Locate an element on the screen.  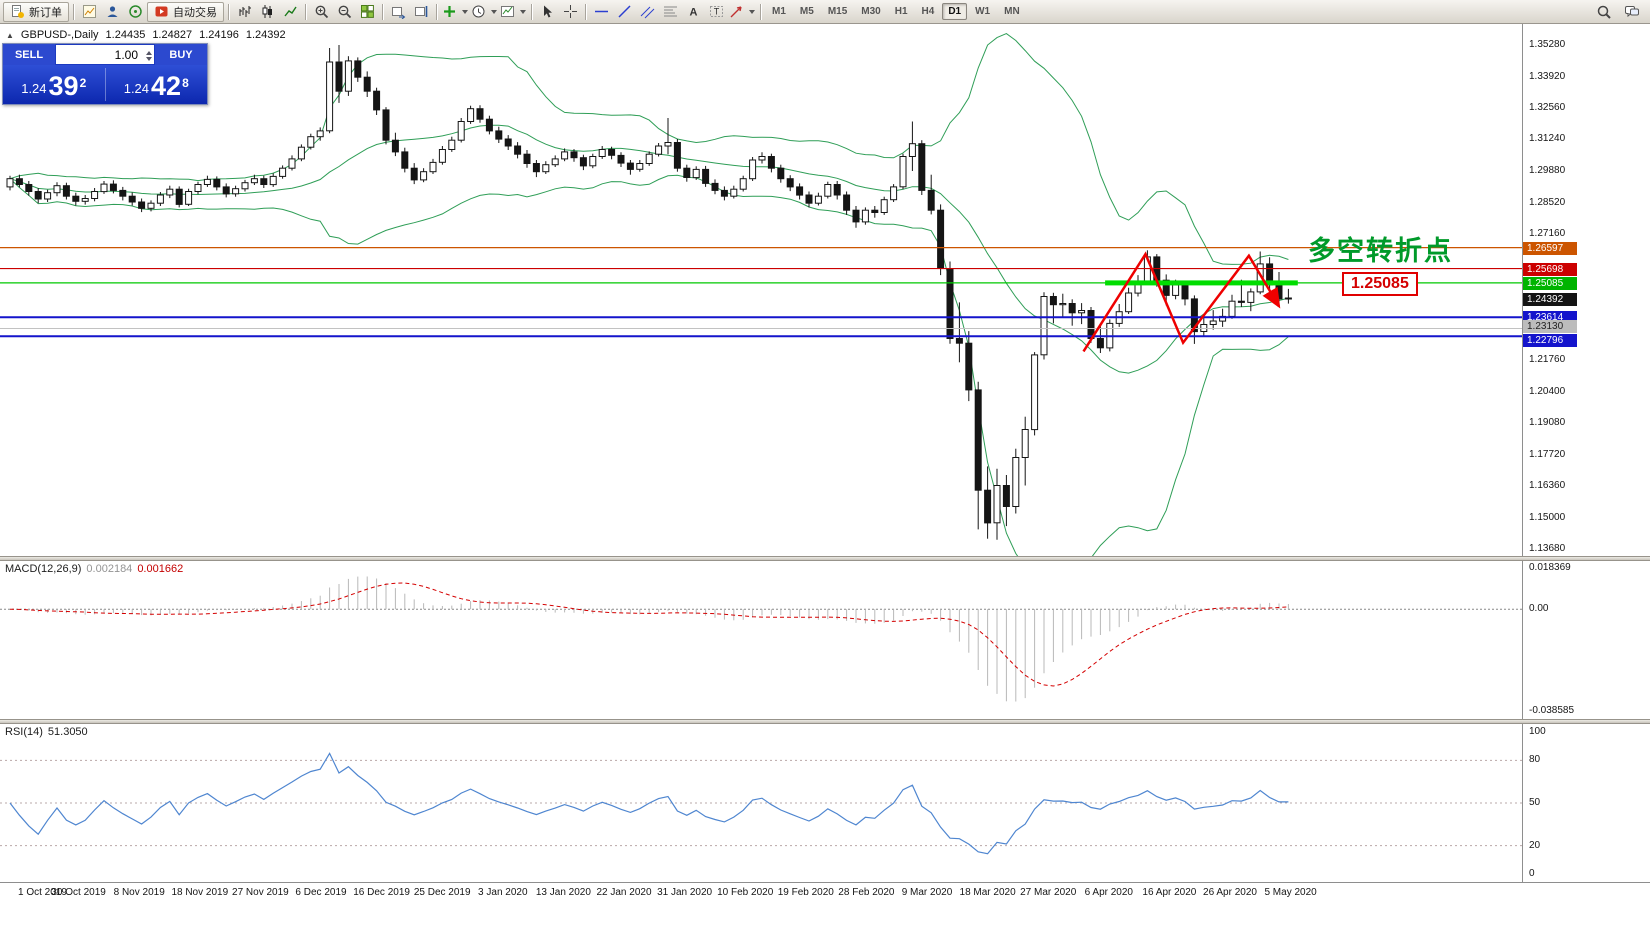
channel-button is located at coordinates (647, 12).